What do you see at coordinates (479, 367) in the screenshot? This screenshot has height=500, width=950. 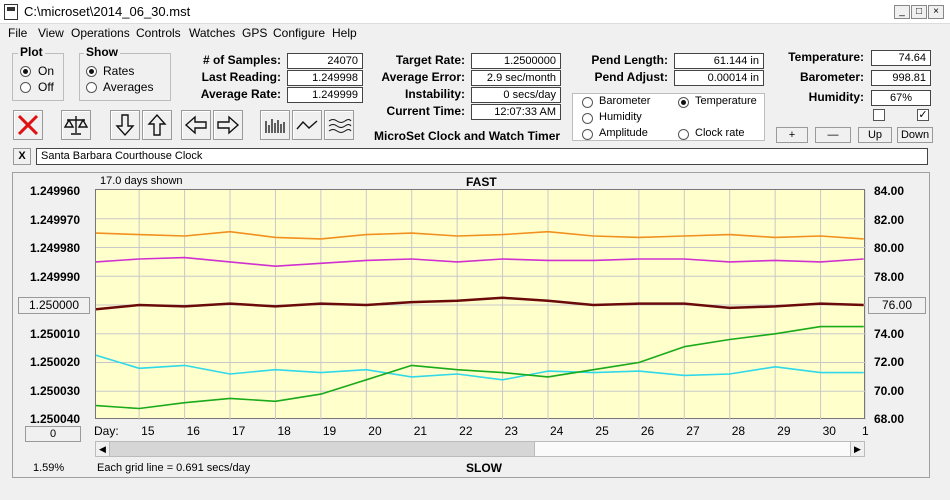 I see `amplitude-series-line` at bounding box center [479, 367].